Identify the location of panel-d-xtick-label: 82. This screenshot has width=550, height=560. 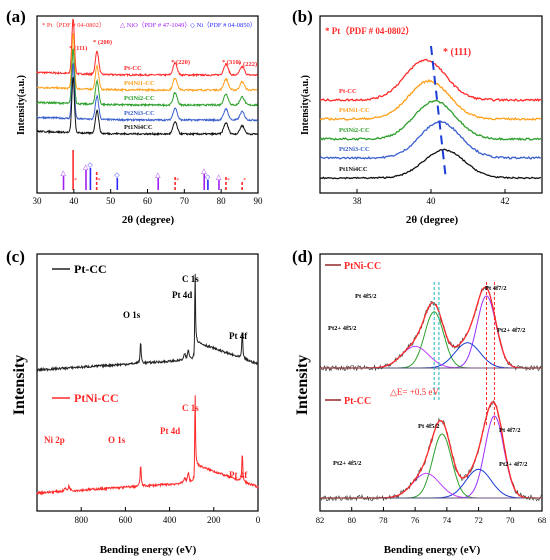
(320, 520).